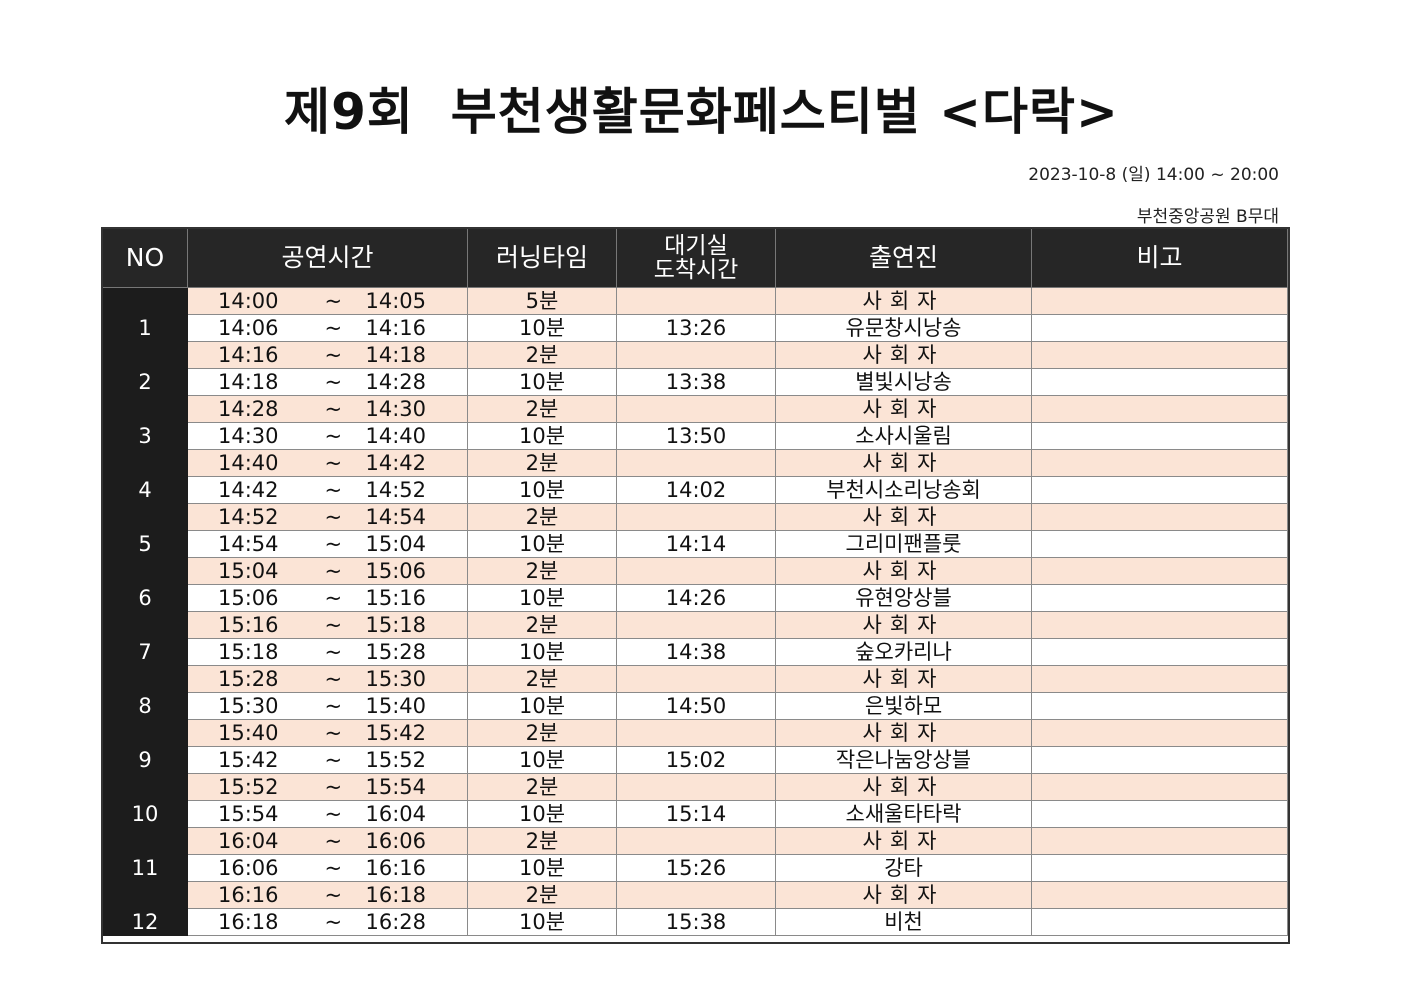 This screenshot has width=1403, height=992. Describe the element at coordinates (235, 571) in the screenshot. I see `start-time: 15:04` at that location.